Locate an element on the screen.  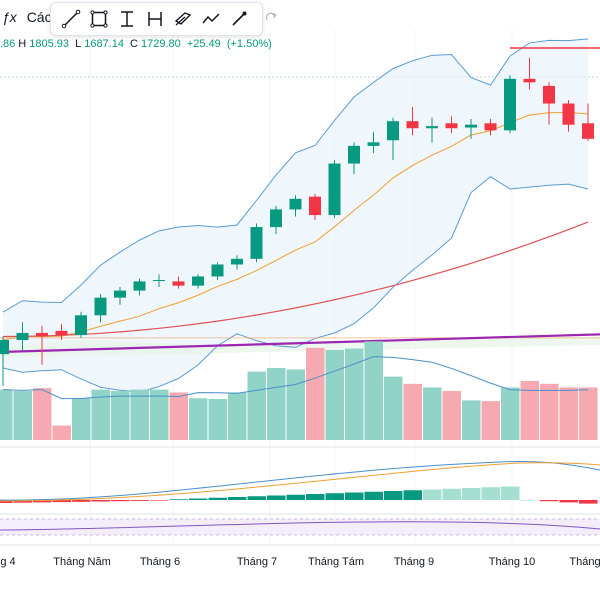
rsi-band is located at coordinates (300, 527).